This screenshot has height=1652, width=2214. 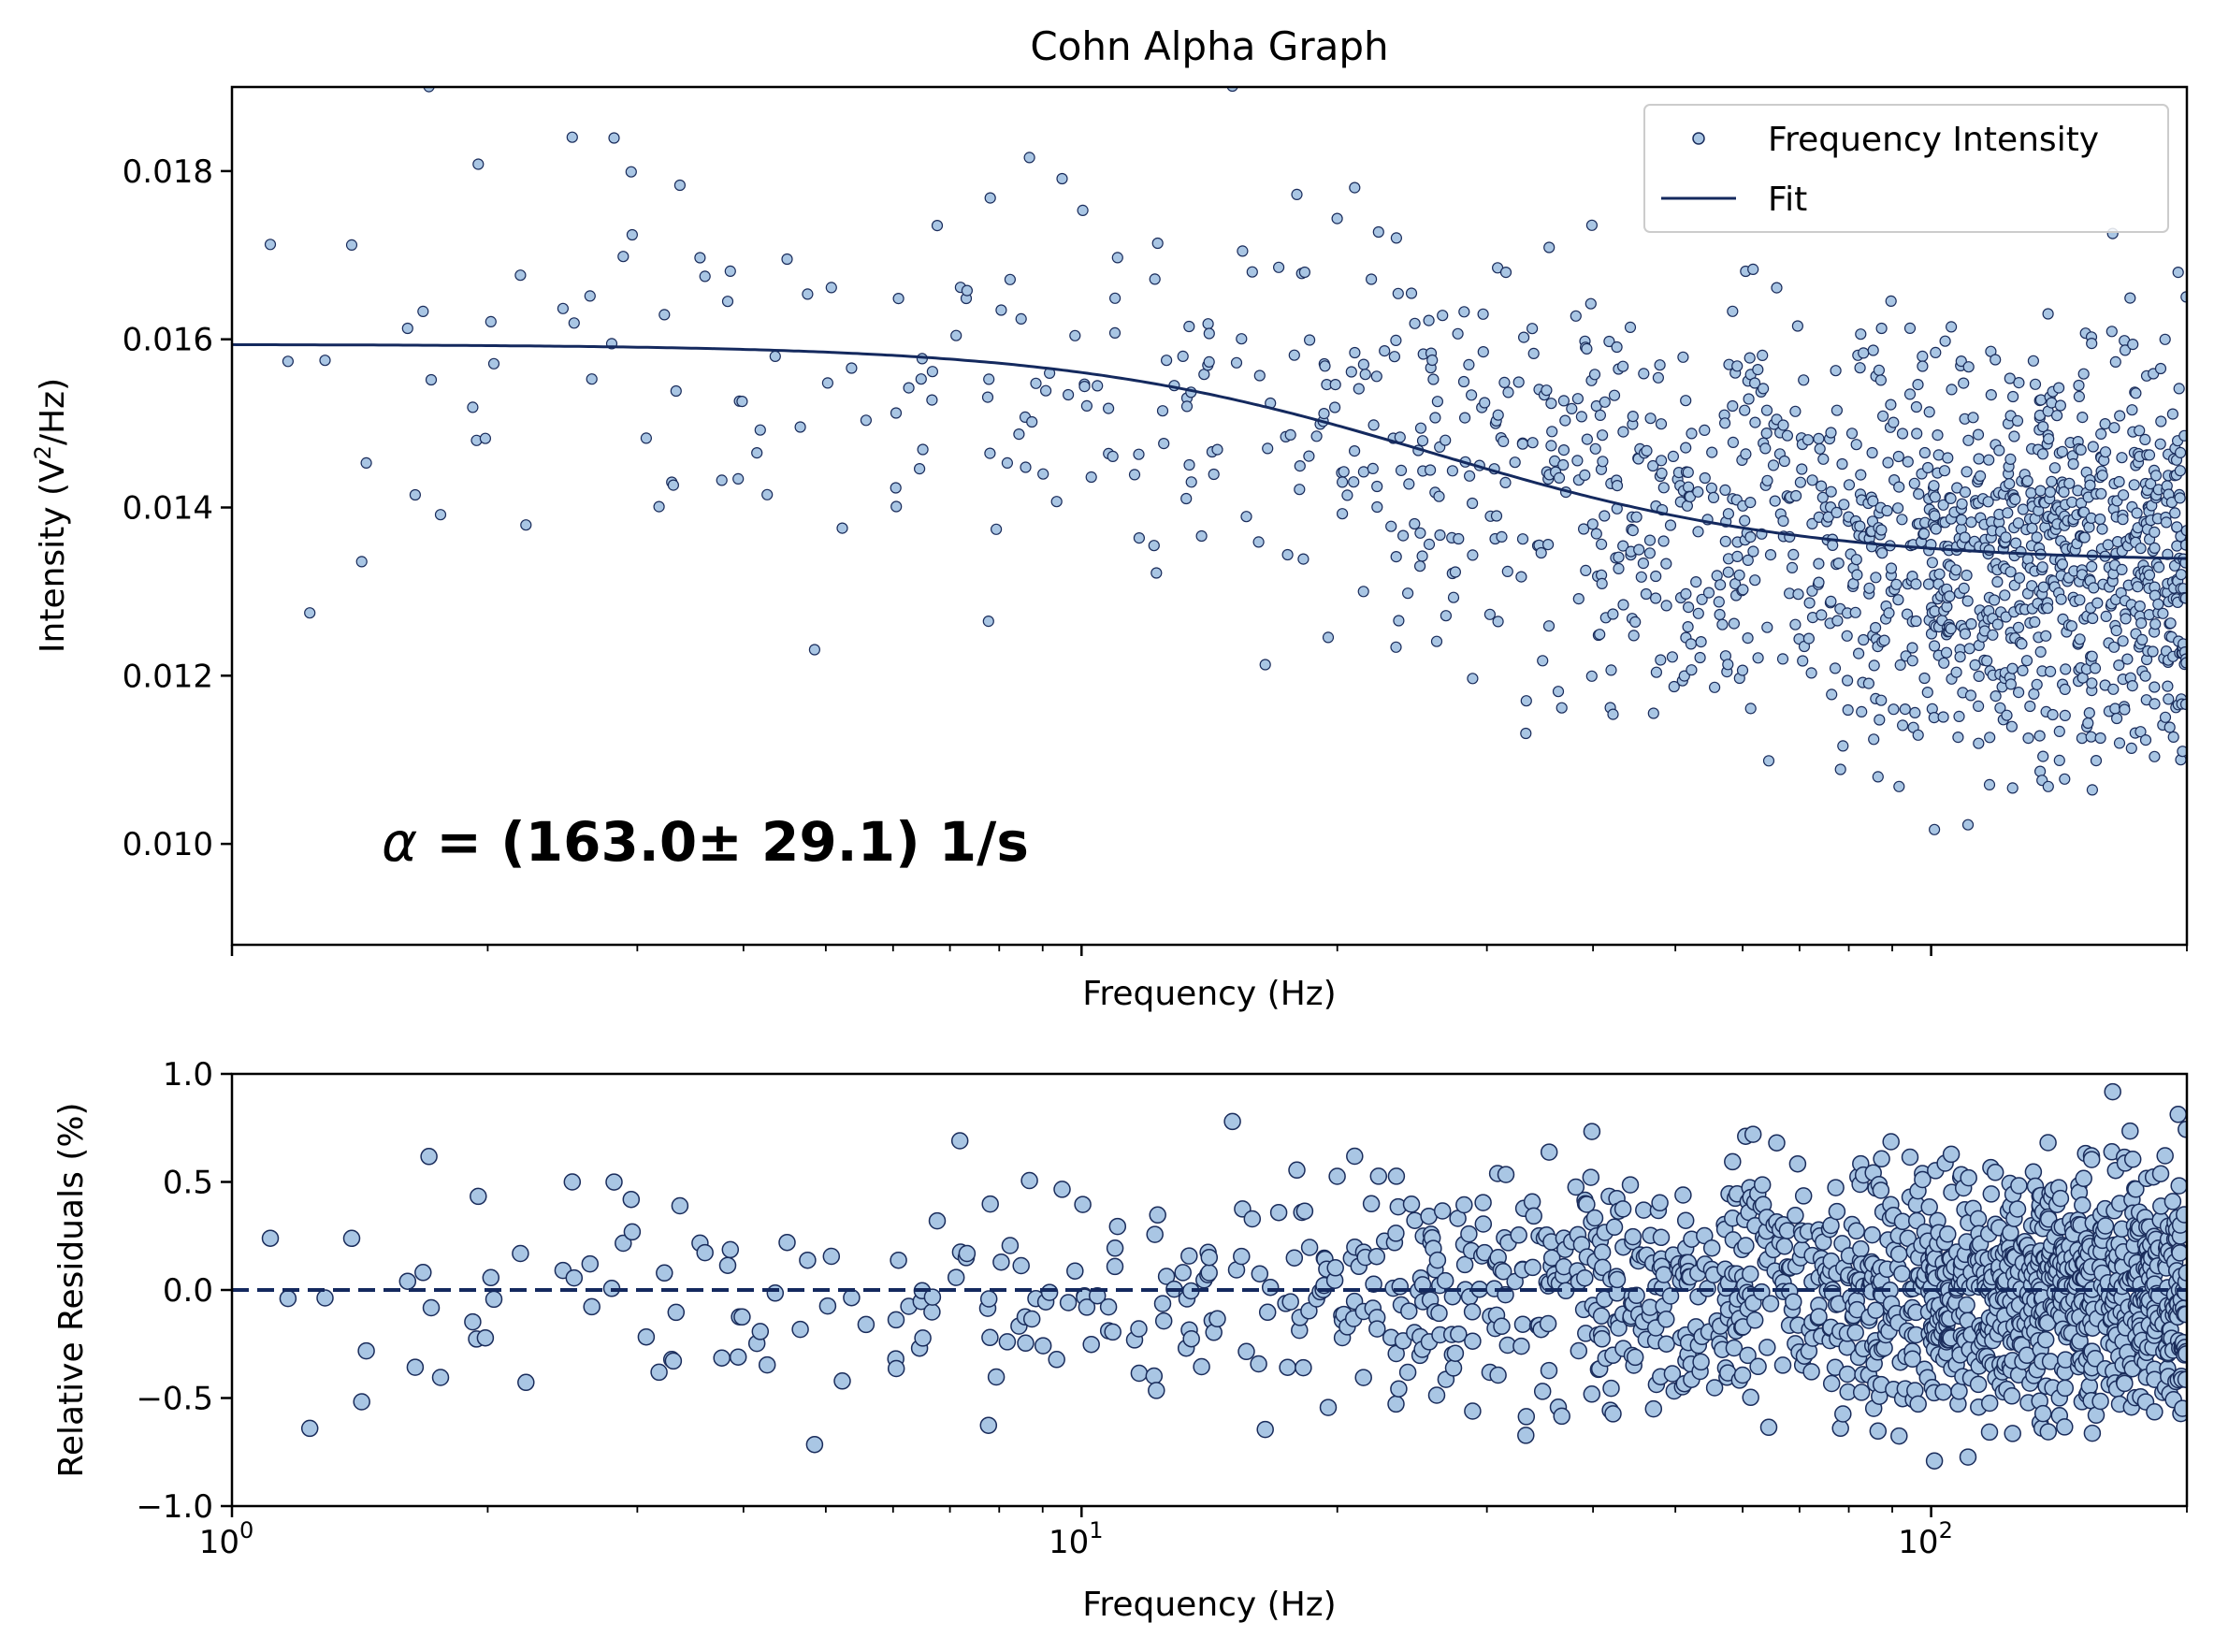 What do you see at coordinates (399, 842) in the screenshot?
I see `alpha-symbol: α` at bounding box center [399, 842].